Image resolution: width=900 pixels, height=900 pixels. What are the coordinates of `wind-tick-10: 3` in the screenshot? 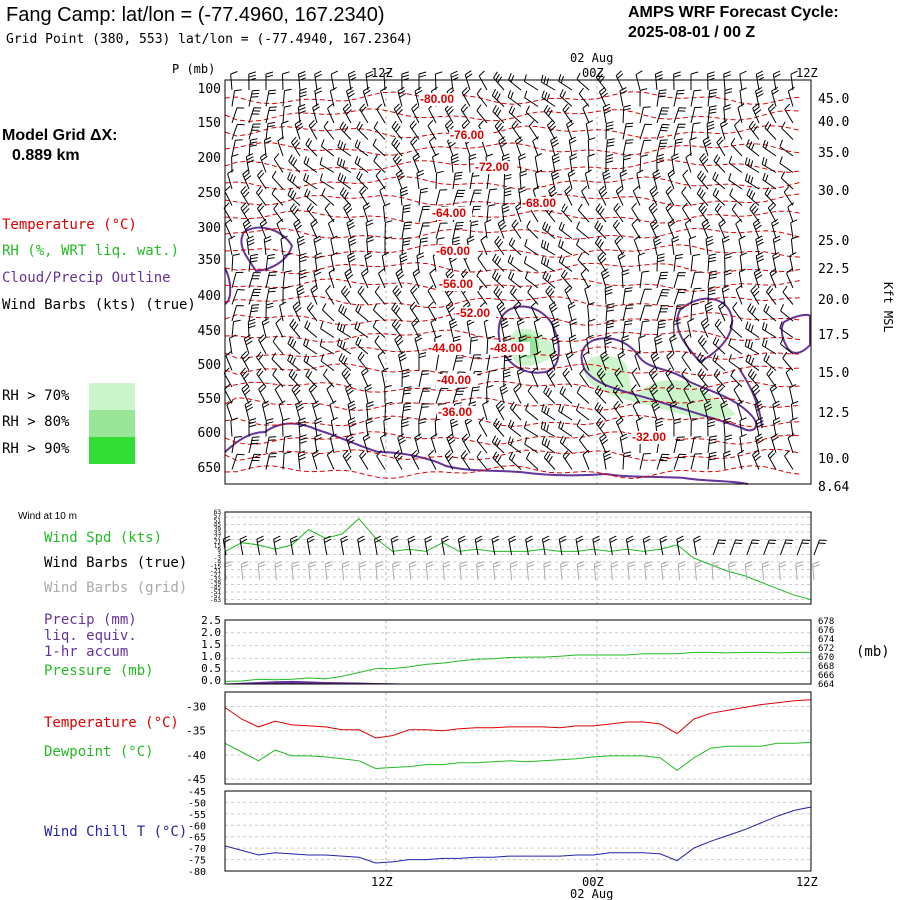 It's located at (219, 554).